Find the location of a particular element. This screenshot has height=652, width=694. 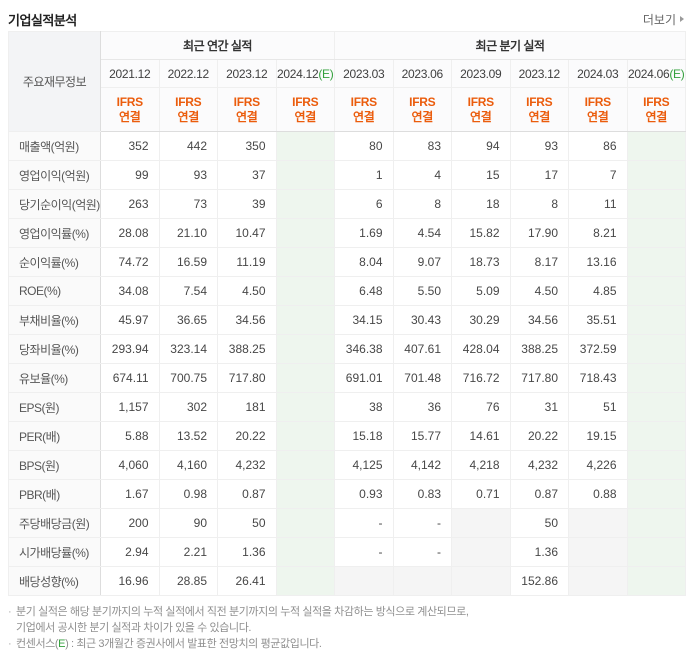

value-cell: 30.43 is located at coordinates (422, 320).